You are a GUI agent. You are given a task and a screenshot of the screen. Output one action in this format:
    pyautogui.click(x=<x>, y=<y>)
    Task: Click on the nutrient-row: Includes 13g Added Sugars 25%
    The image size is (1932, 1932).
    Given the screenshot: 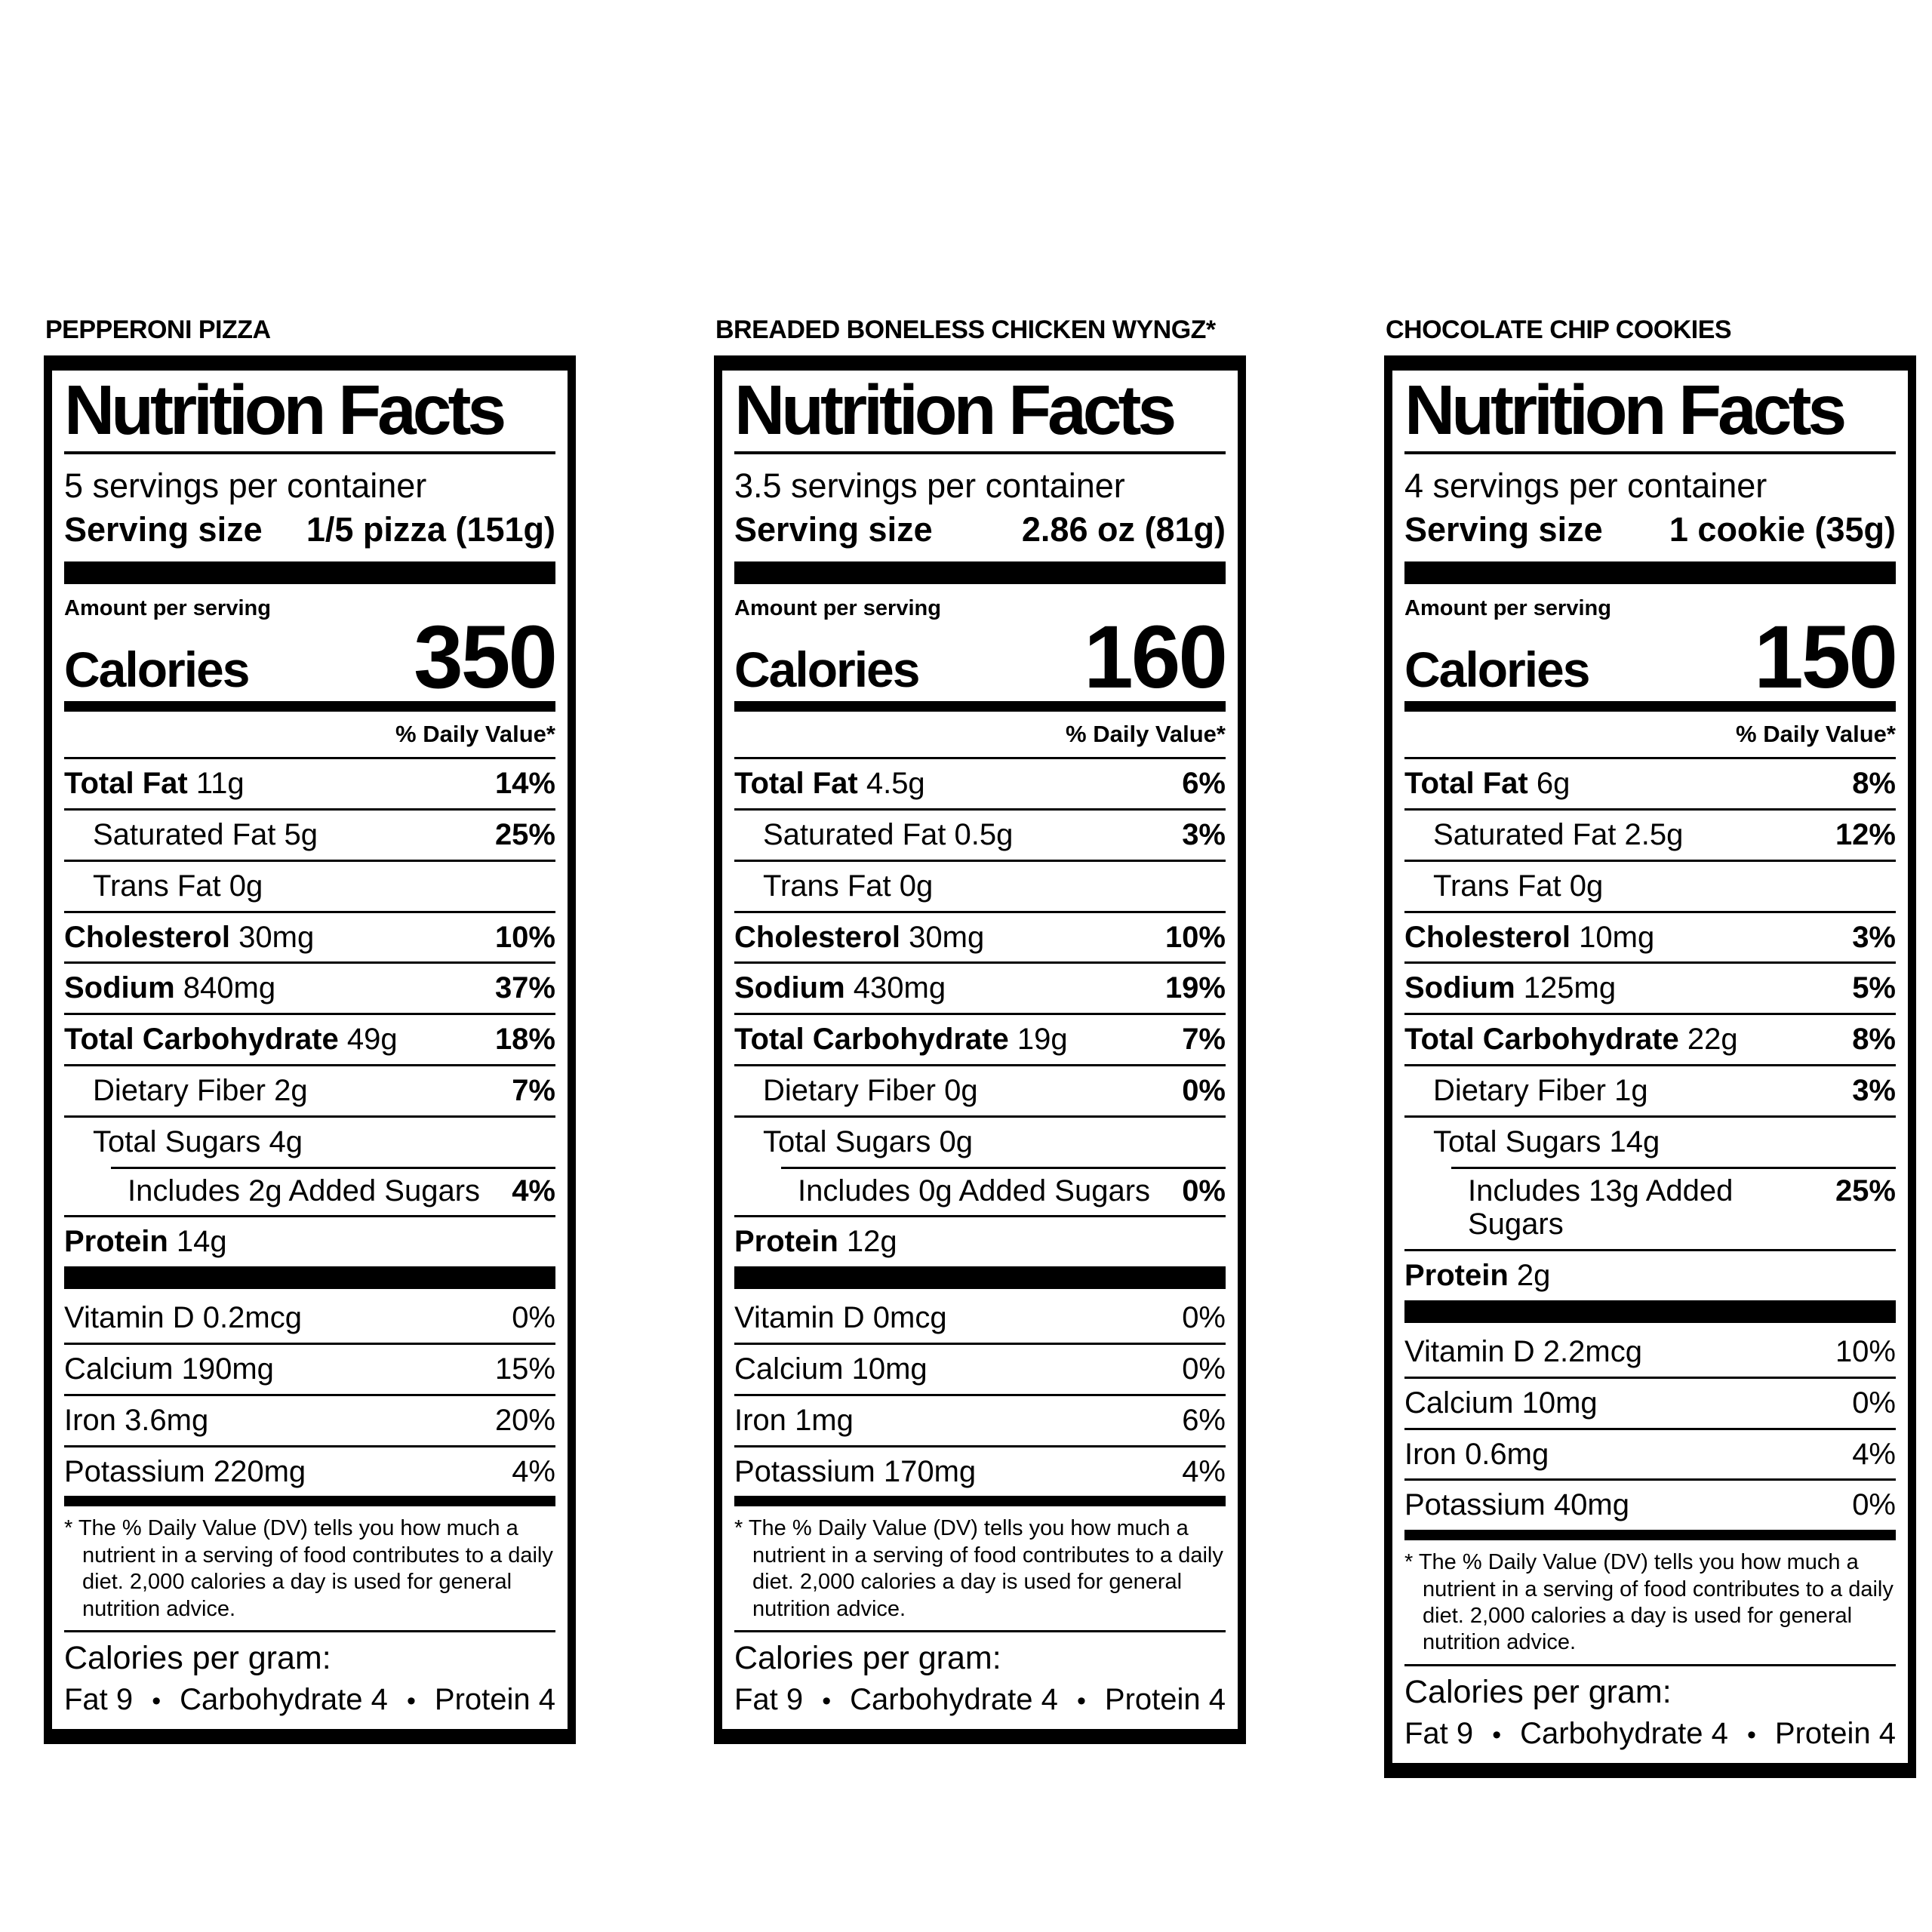 What is the action you would take?
    pyautogui.click(x=1650, y=1208)
    